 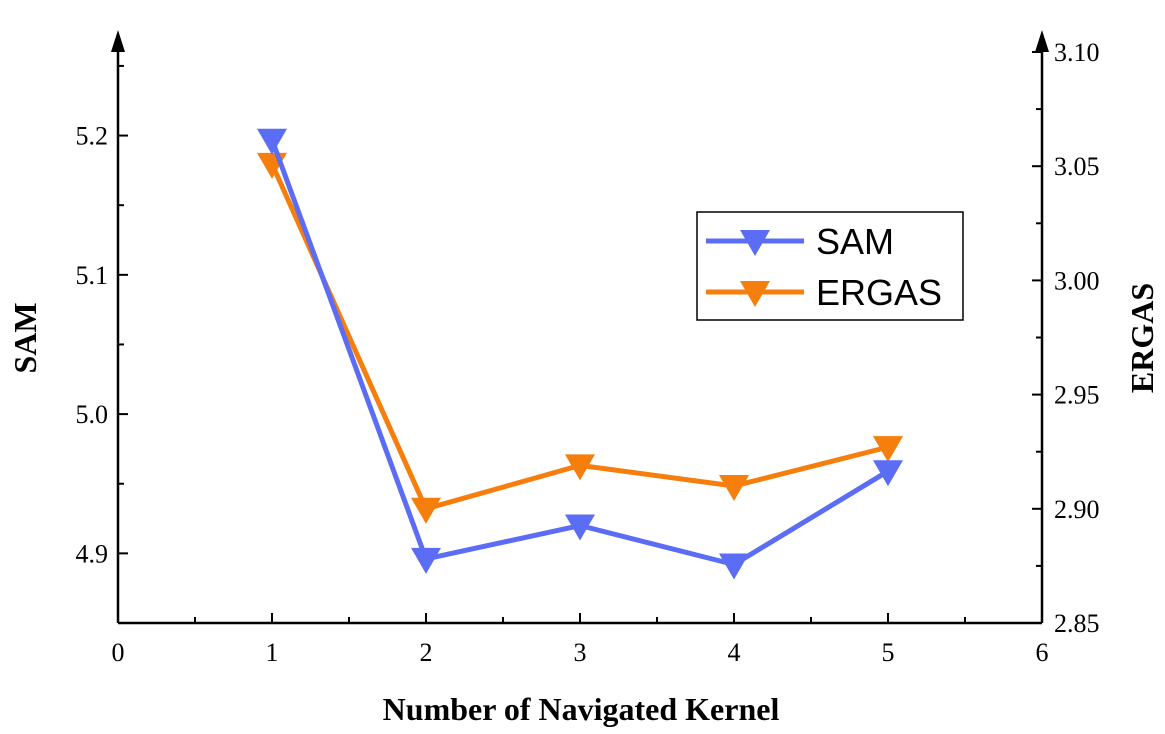 I want to click on x-tick-label: 2, so click(x=426, y=652).